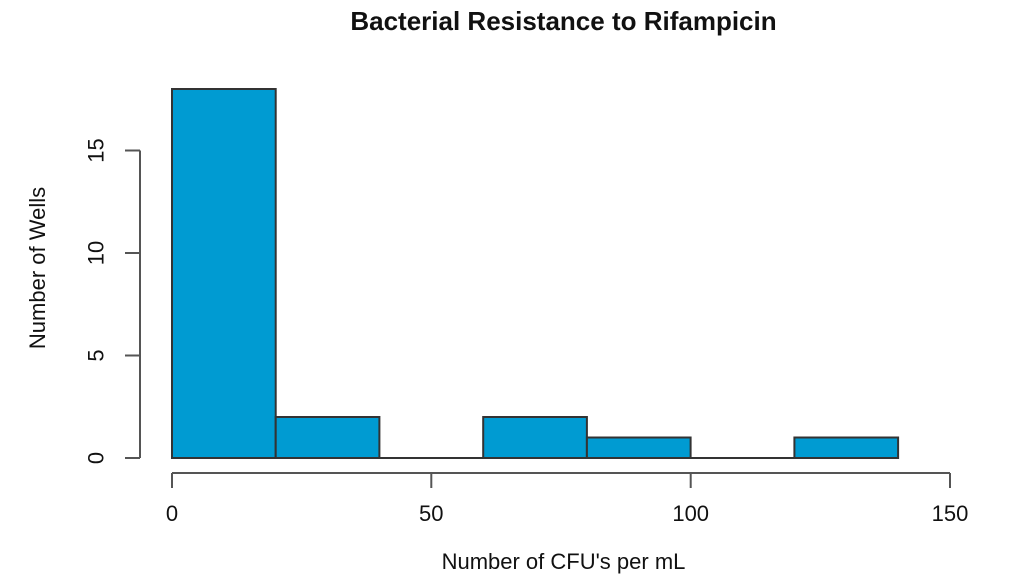 The width and height of the screenshot is (1024, 584). What do you see at coordinates (37, 268) in the screenshot?
I see `y-axis-label: Number of Wells` at bounding box center [37, 268].